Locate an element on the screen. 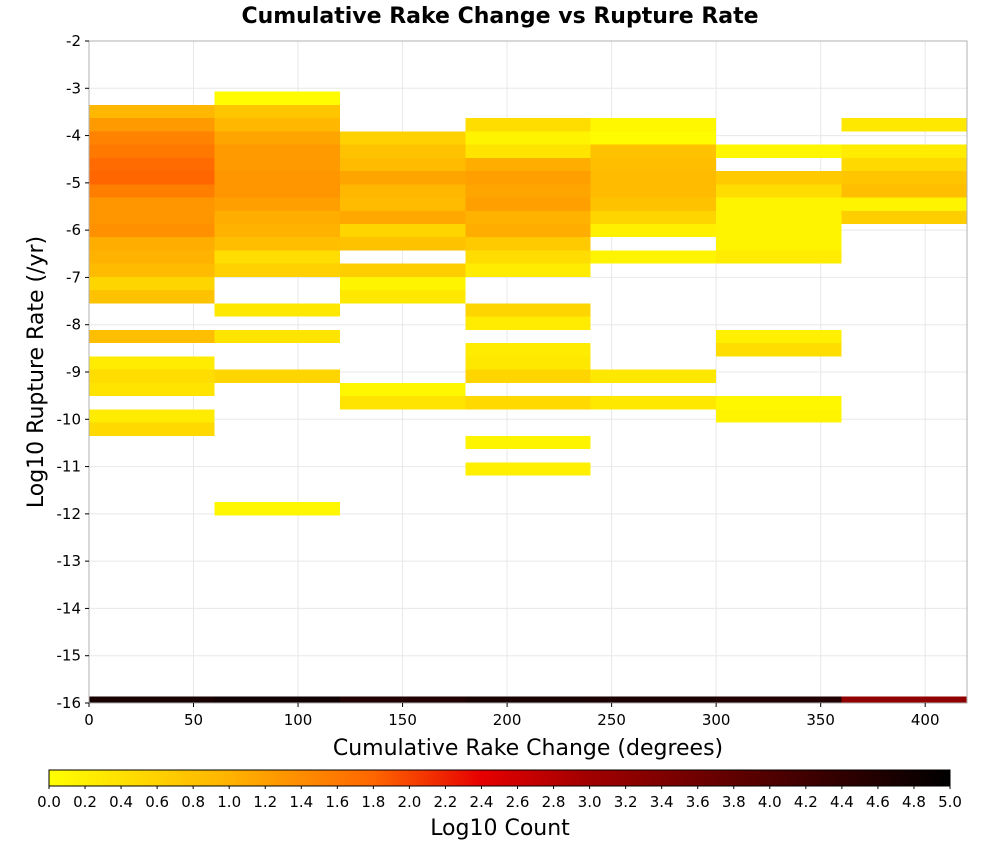 This screenshot has width=1000, height=850. colorbar-tick-label: 3.8 is located at coordinates (734, 802).